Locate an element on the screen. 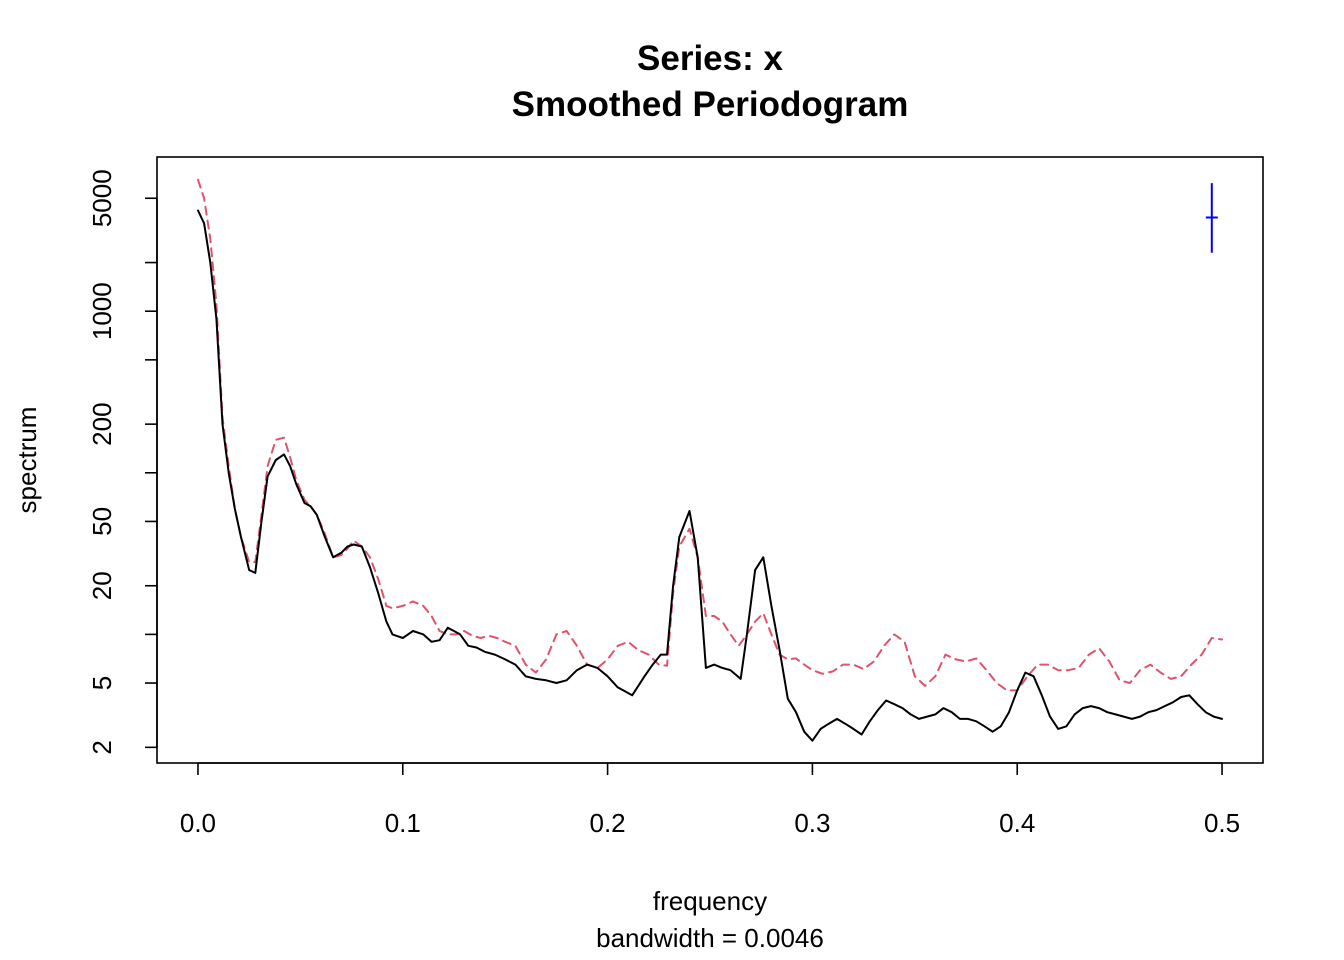  y-axis-label: spectrum is located at coordinates (27, 460).